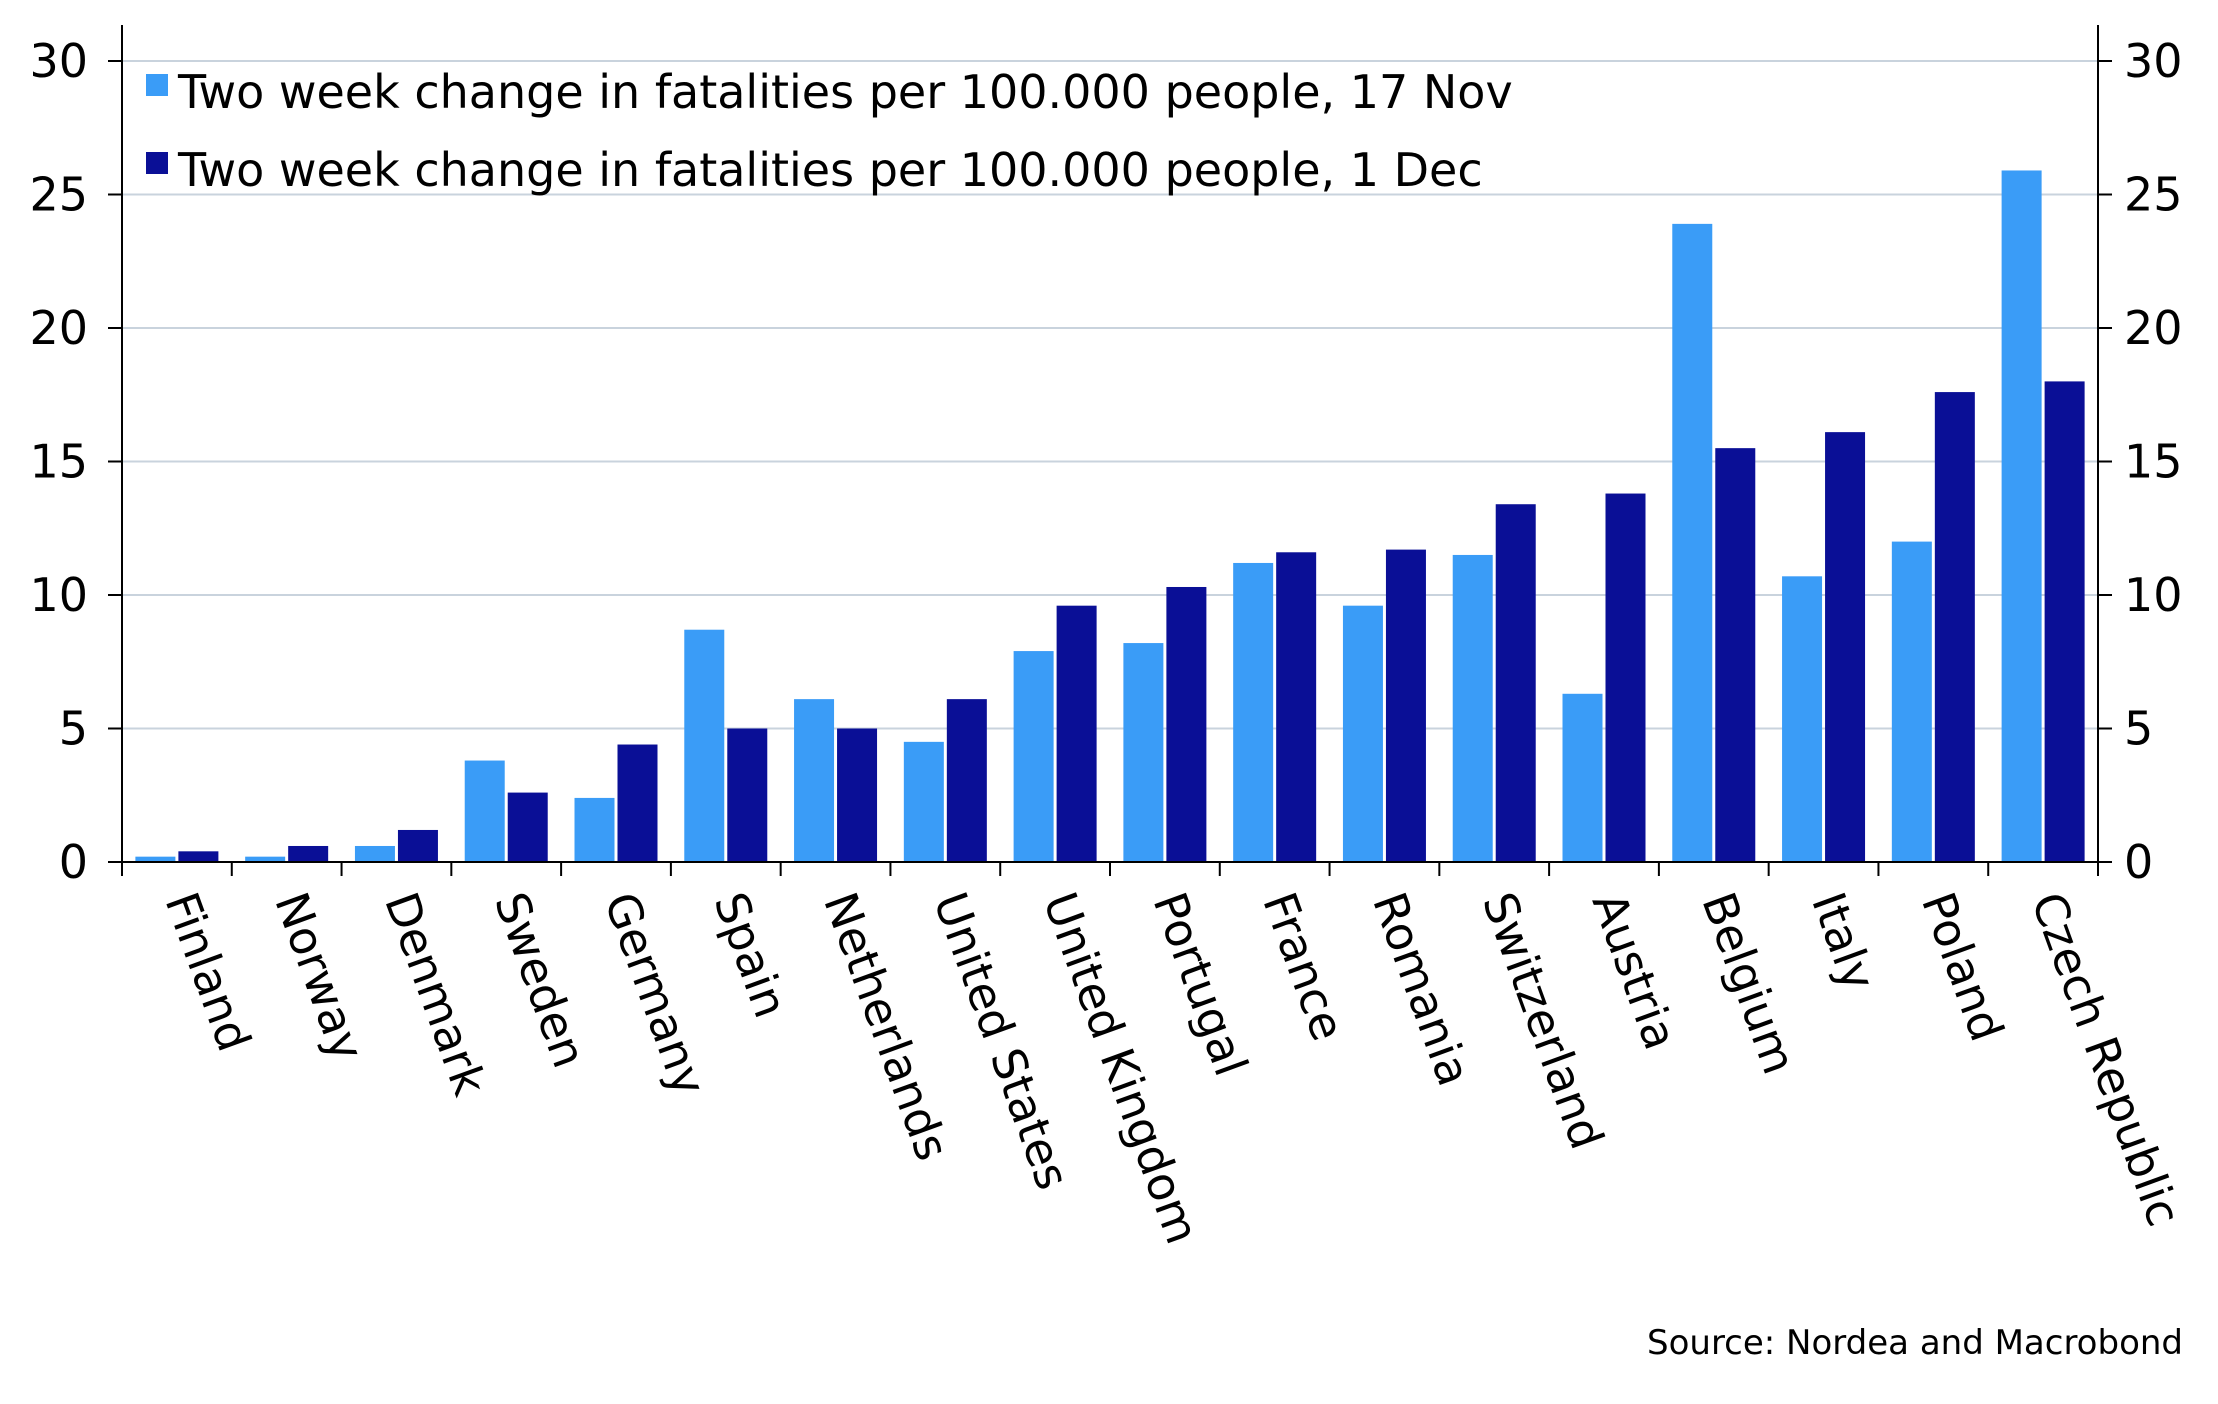 The width and height of the screenshot is (2218, 1404). Describe the element at coordinates (58, 328) in the screenshot. I see `y-tick-label-left: 20` at that location.